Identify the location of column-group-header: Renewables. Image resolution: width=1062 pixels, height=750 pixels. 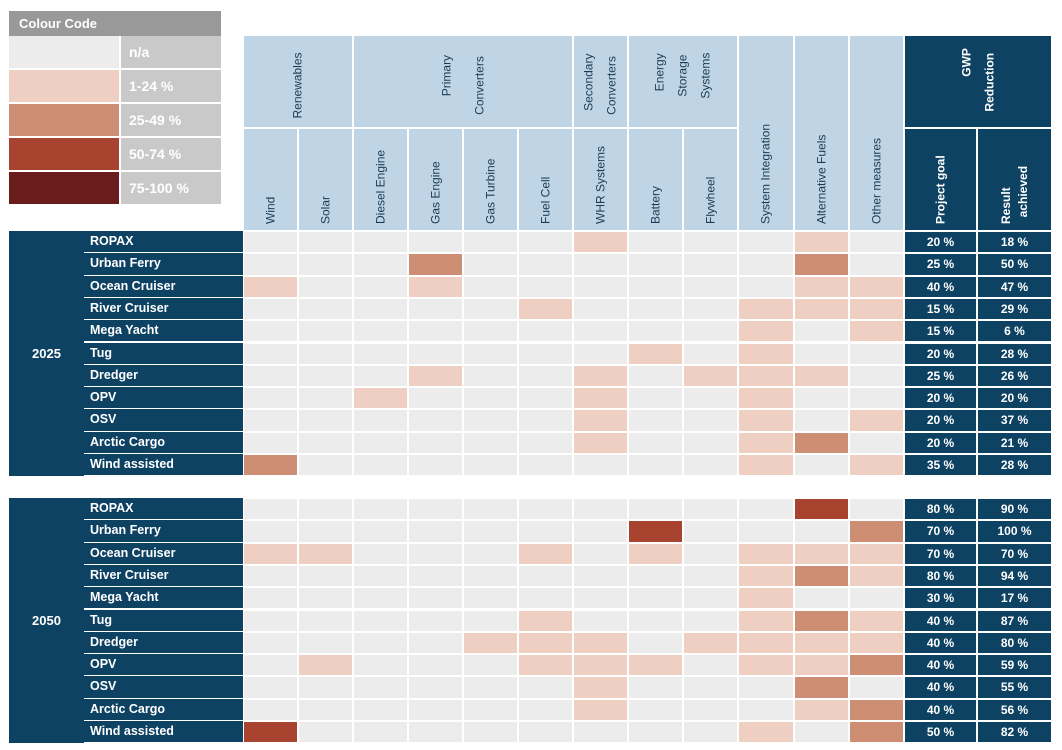
(298, 81).